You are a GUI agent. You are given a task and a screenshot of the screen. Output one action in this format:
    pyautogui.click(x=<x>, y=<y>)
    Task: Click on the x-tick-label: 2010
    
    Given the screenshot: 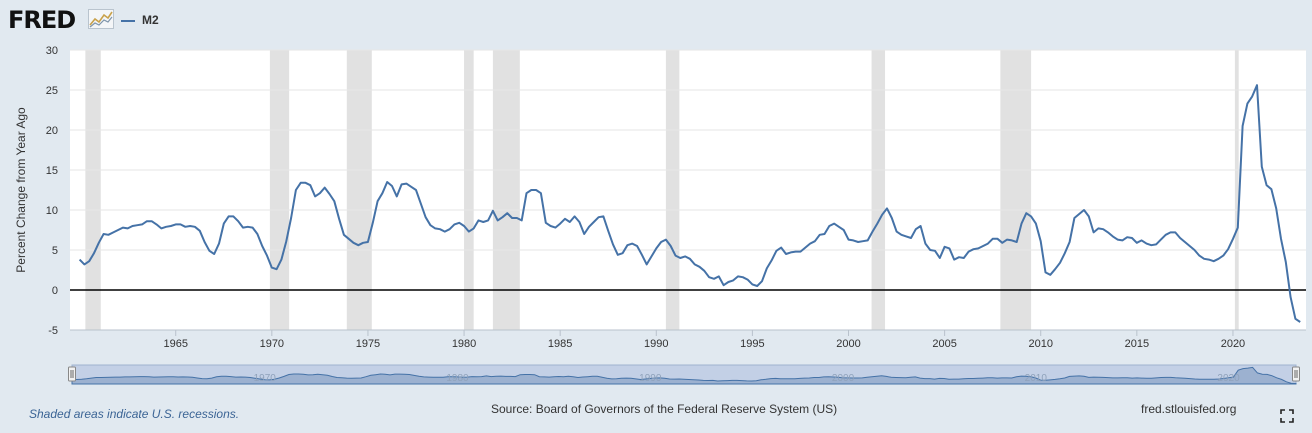 What is the action you would take?
    pyautogui.click(x=1040, y=344)
    